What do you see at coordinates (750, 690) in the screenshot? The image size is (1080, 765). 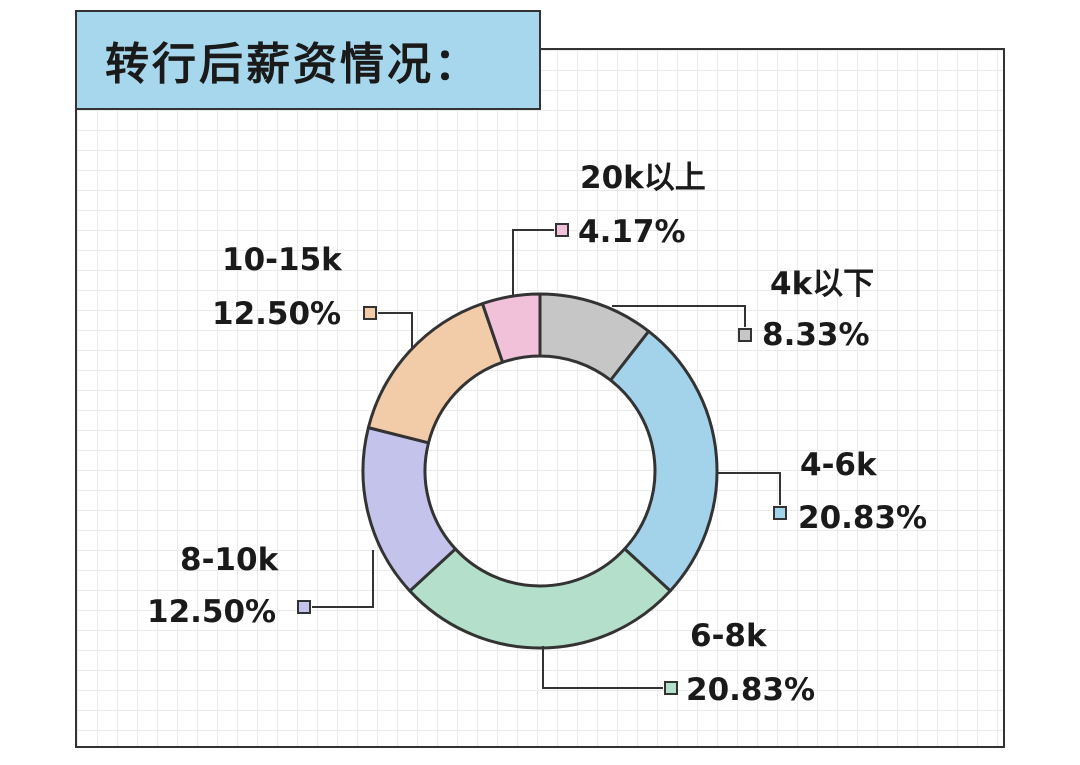 I see `slice-value-6-8k: 20.83%` at bounding box center [750, 690].